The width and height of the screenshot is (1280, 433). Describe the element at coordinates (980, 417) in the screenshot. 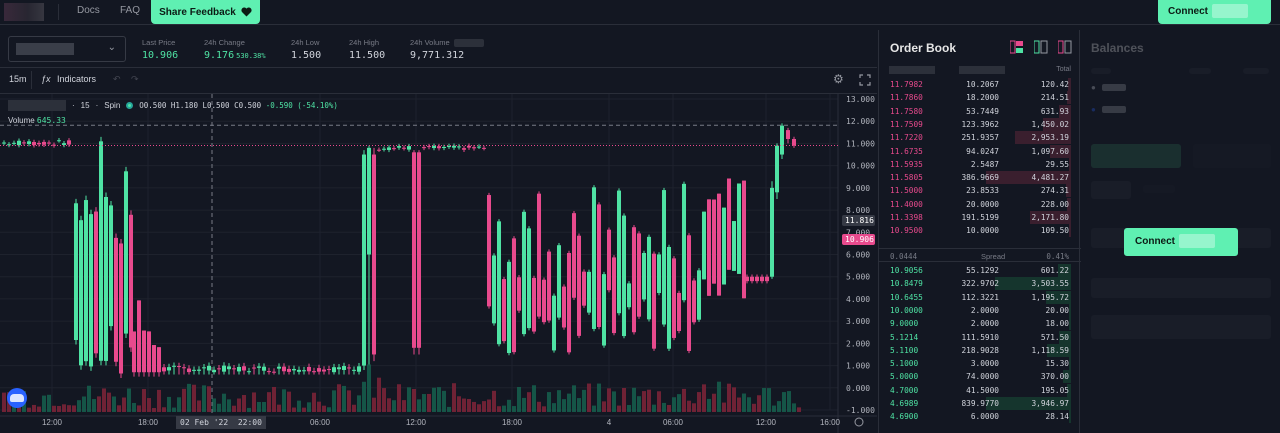

I see `bid-row: 4.6900 6.0000 28.14` at that location.